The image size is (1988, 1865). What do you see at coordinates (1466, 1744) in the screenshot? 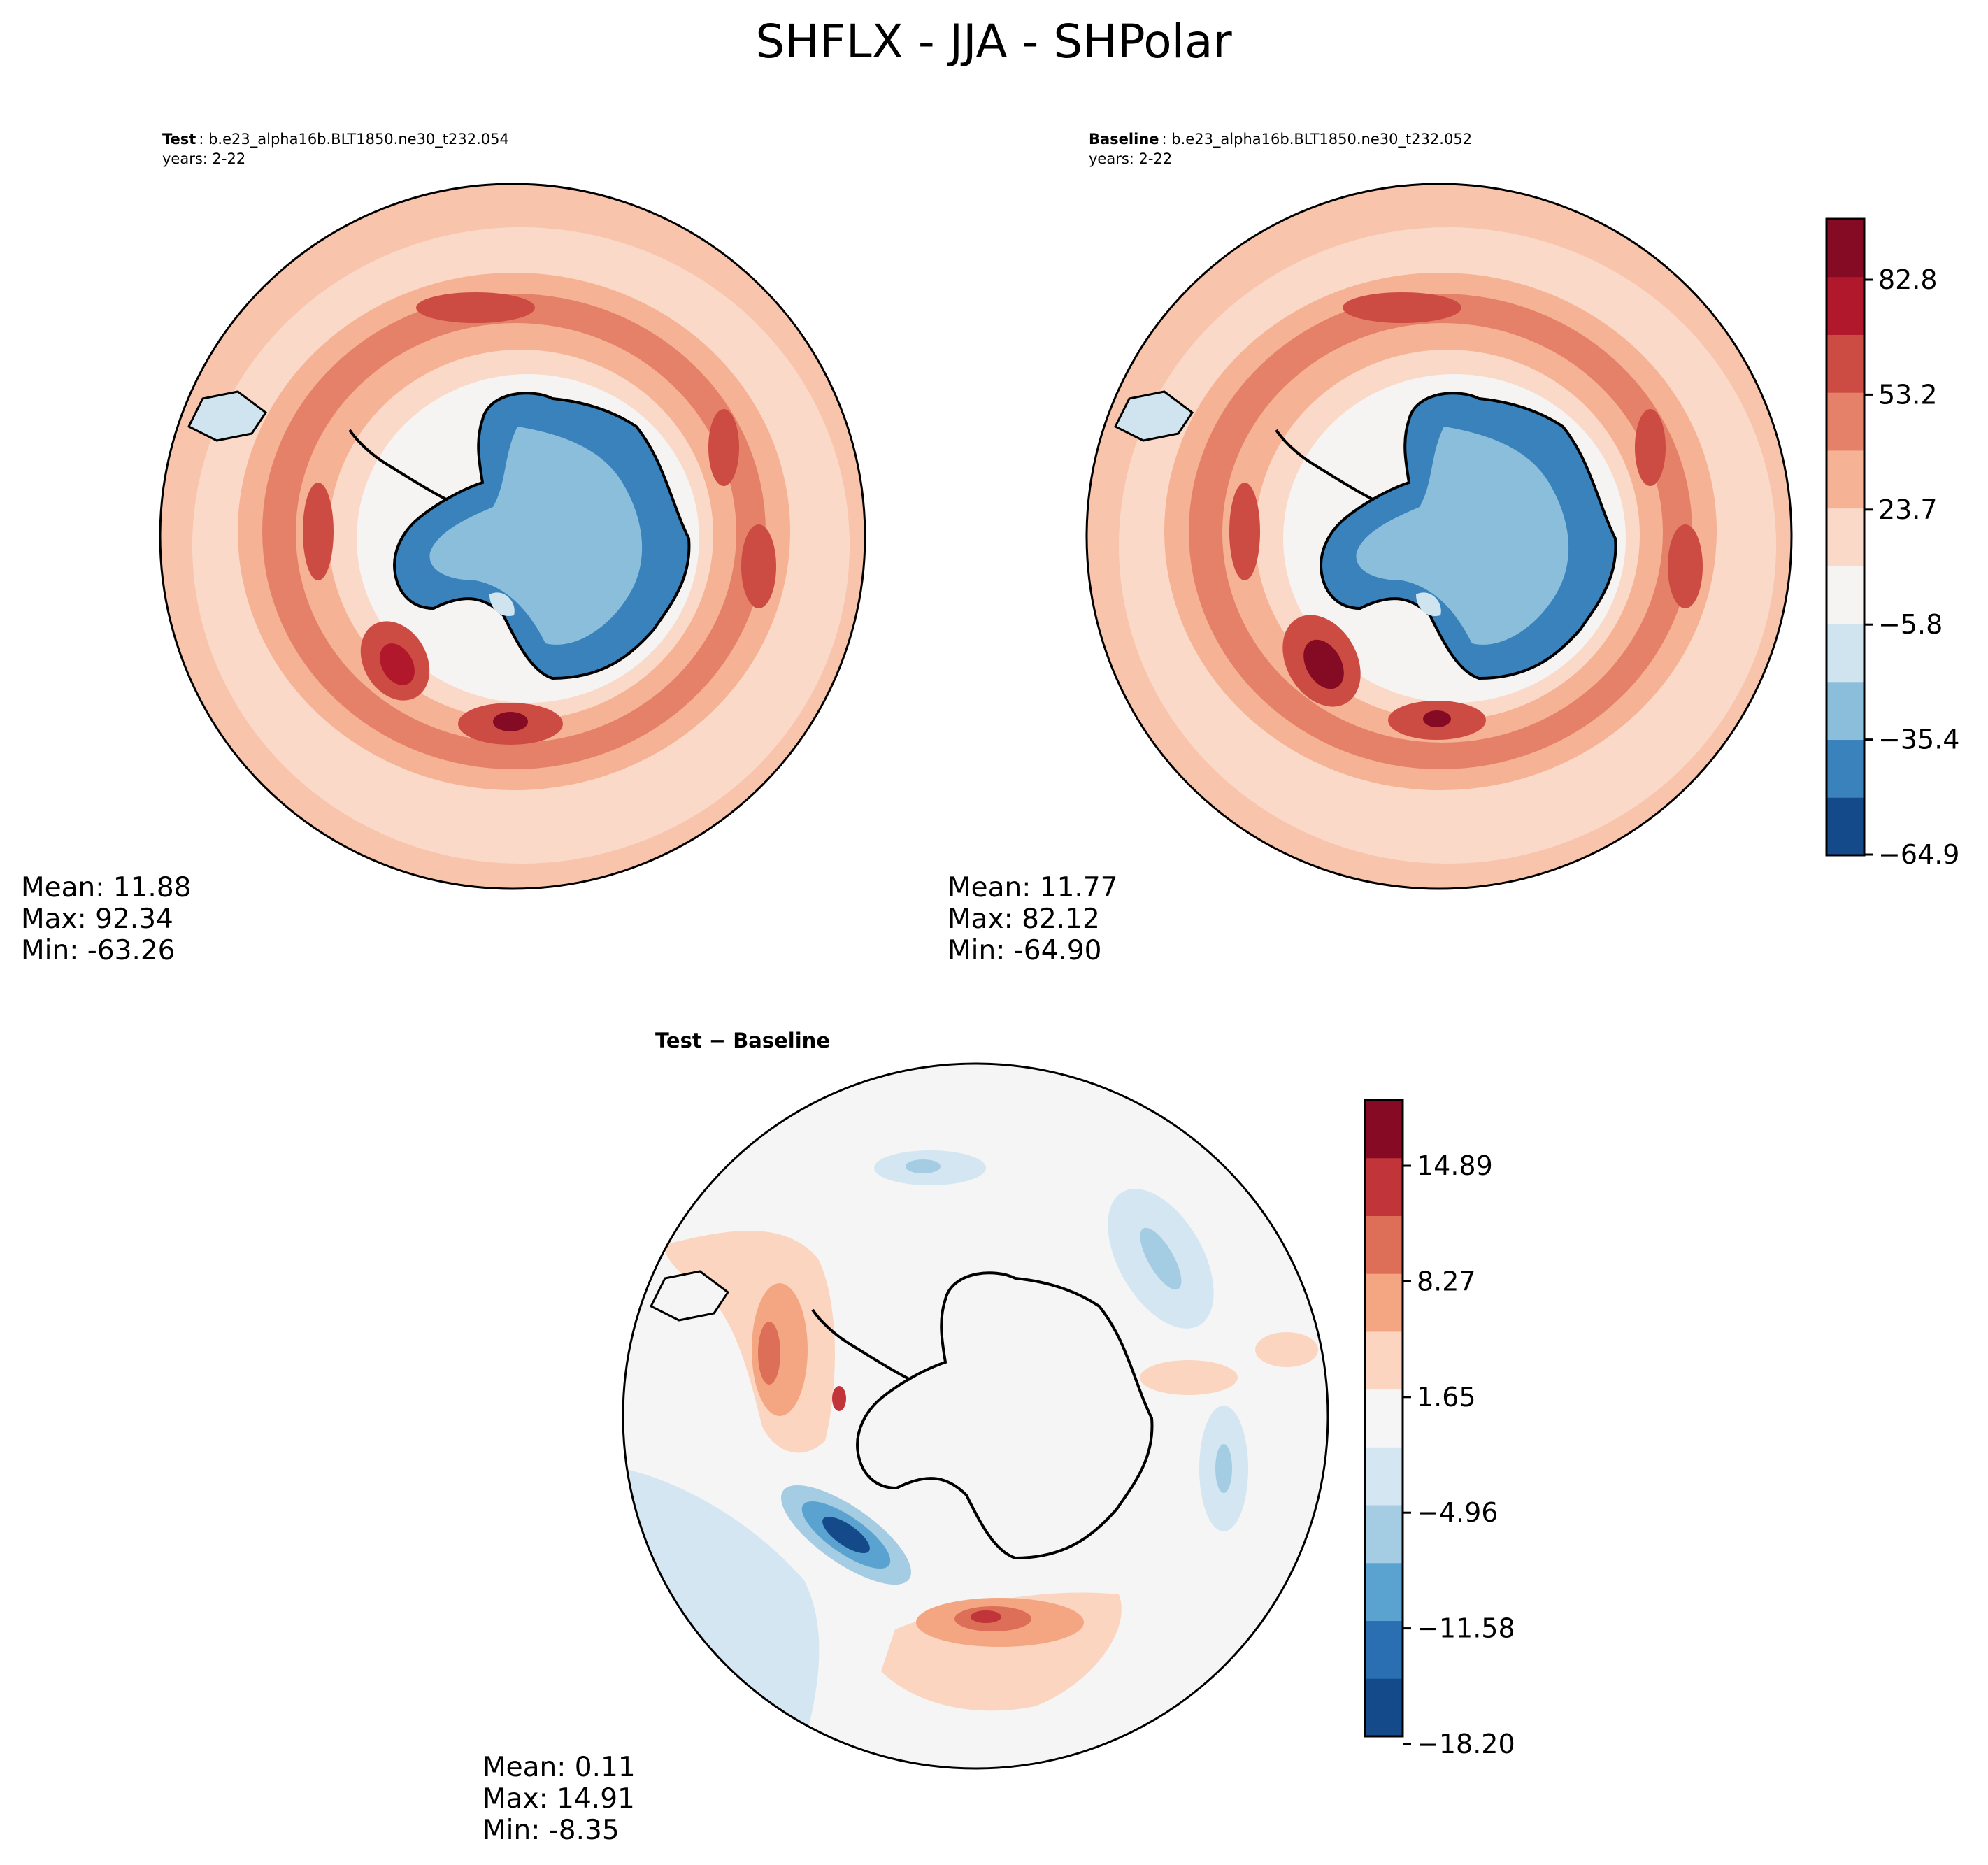
I see `difference-colorbar-tick-label: −18.20` at bounding box center [1466, 1744].